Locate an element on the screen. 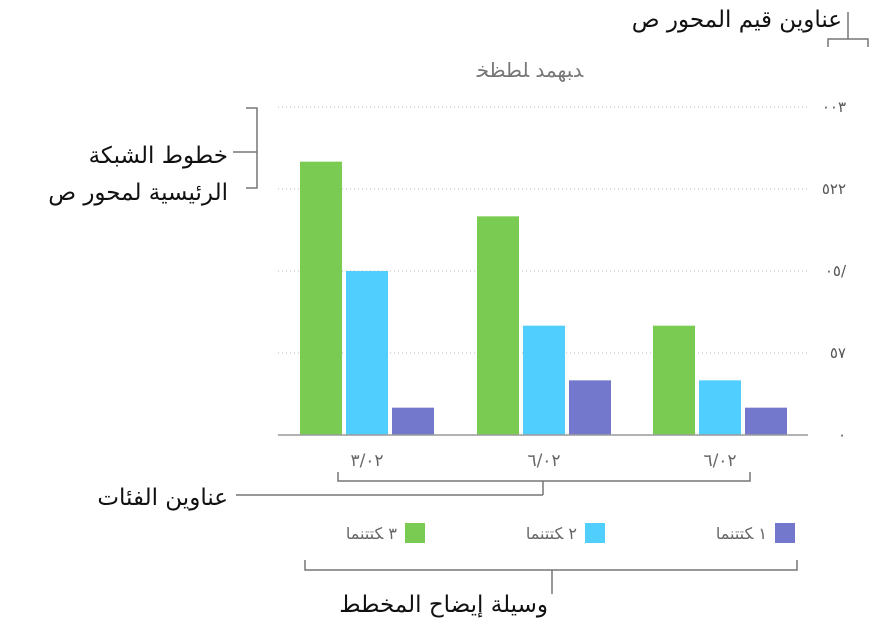  callout-legend: وسيلة إيضاح المخطط is located at coordinates (443, 605).